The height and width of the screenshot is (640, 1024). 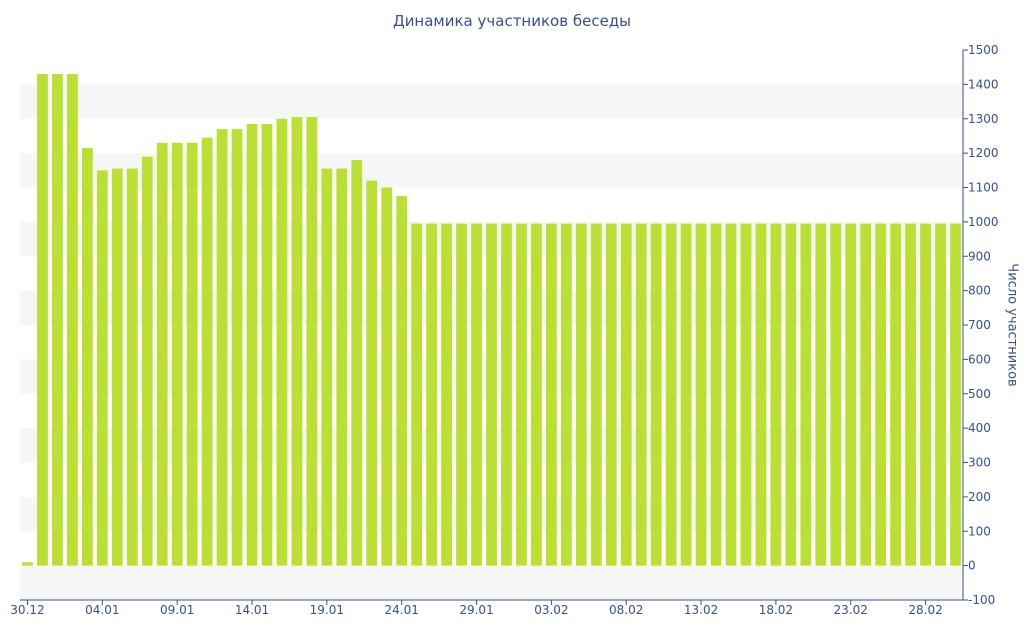 I want to click on y-tick-label: 1000, so click(x=983, y=222).